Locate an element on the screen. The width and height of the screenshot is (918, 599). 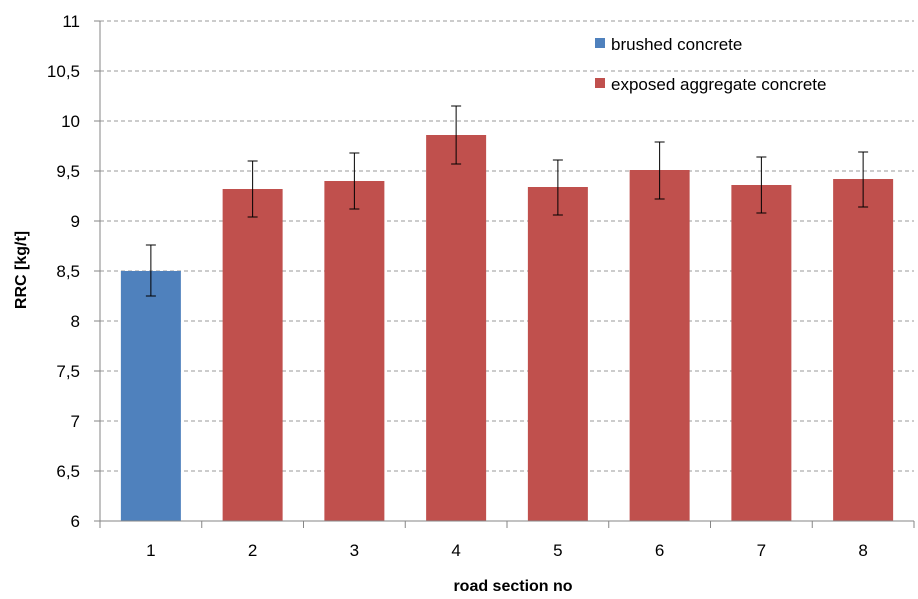
y-tick-label: 9,5 is located at coordinates (68, 171).